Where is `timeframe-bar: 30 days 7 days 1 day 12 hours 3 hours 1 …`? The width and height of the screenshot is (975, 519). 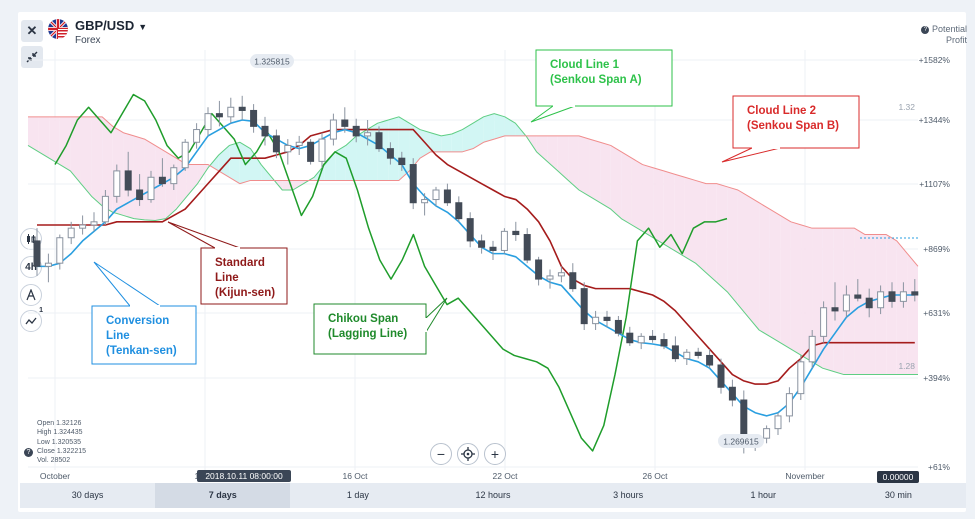
timeframe-bar: 30 days 7 days 1 day 12 hours 3 hours 1 … is located at coordinates (493, 495).